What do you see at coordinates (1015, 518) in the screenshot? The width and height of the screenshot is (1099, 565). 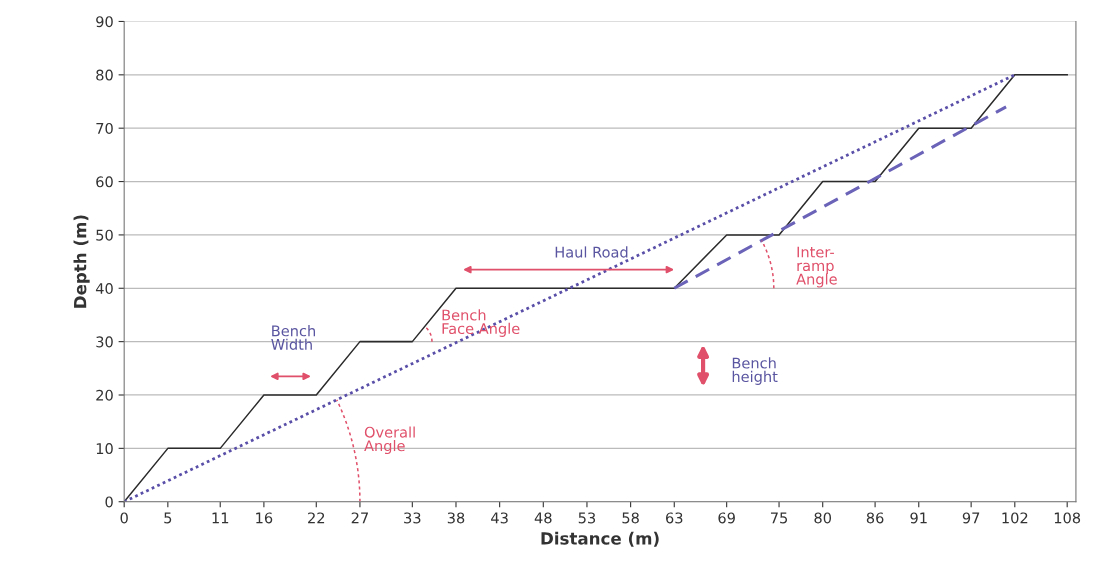 I see `x-tick-label: 102` at bounding box center [1015, 518].